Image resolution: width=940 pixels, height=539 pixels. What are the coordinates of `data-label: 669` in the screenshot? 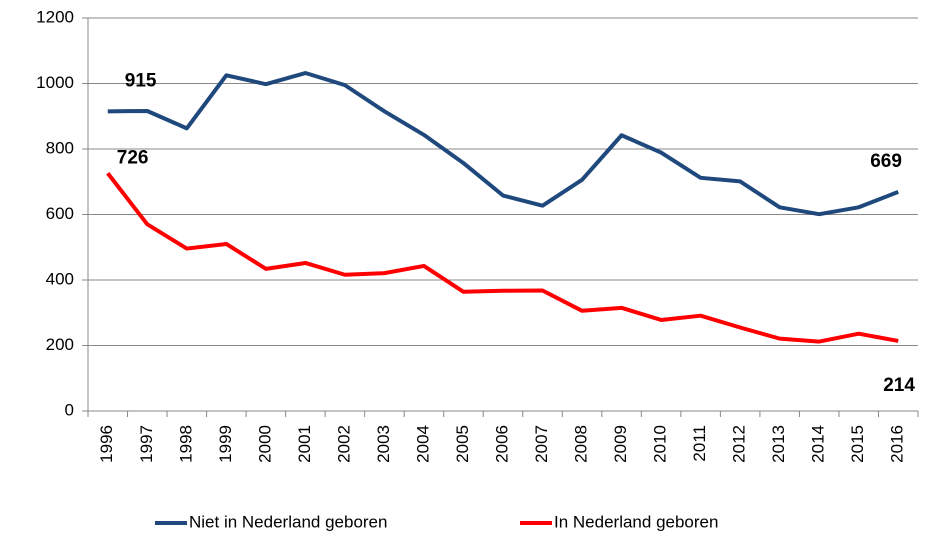 It's located at (886, 161).